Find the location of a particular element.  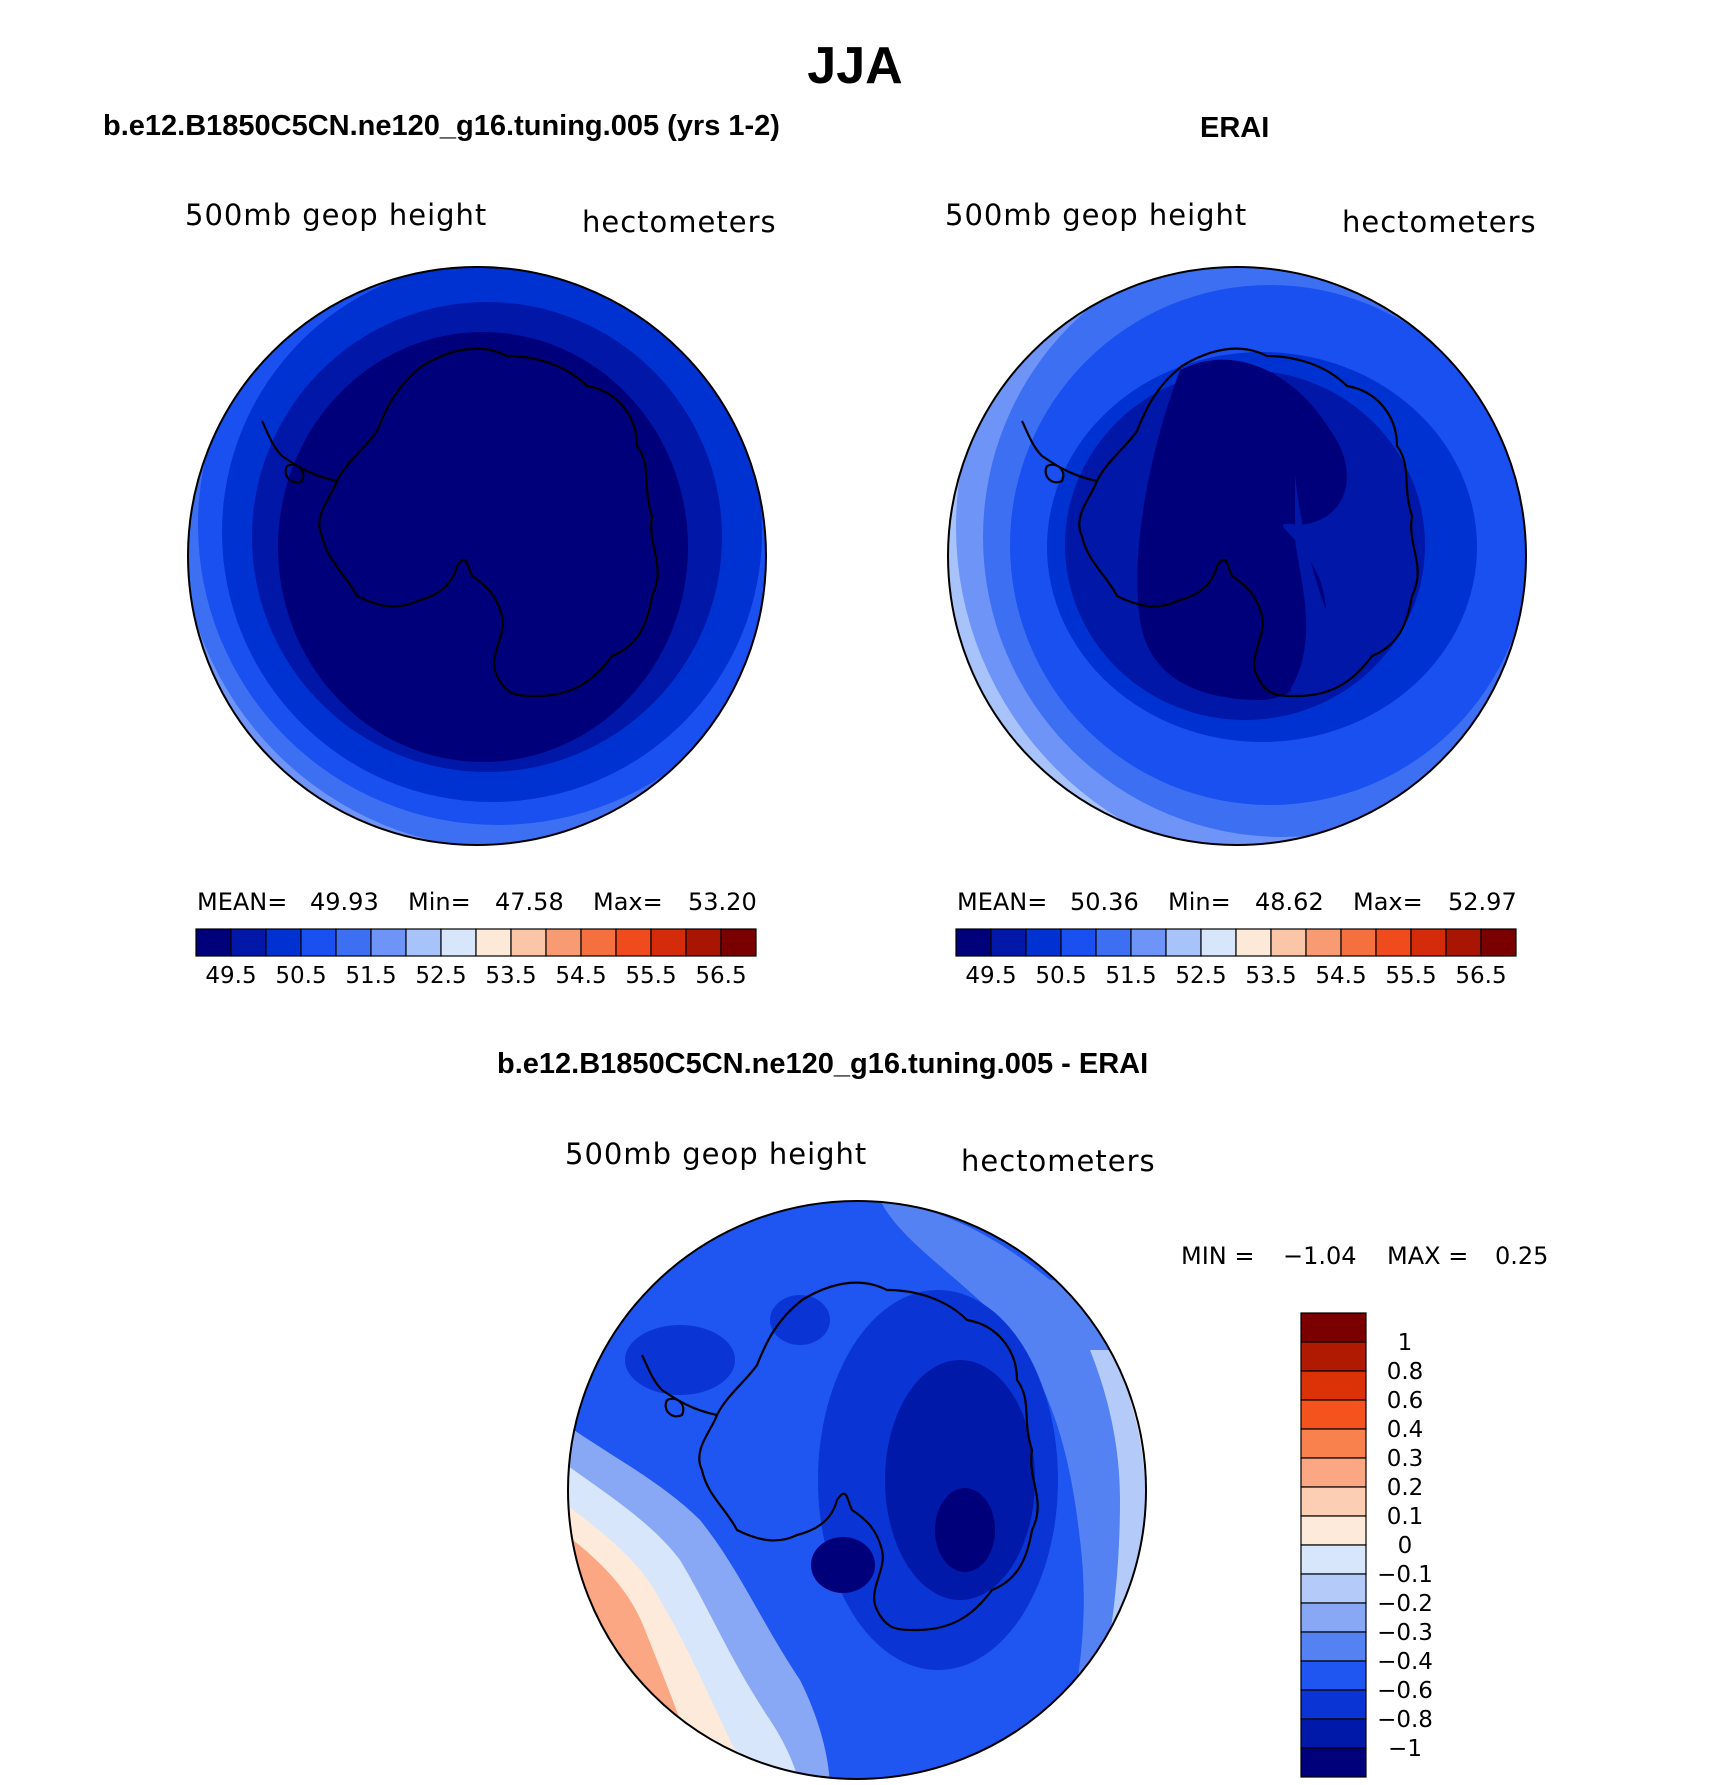

panel-1-colorbar-tick-label: 49.5 is located at coordinates (230, 976).